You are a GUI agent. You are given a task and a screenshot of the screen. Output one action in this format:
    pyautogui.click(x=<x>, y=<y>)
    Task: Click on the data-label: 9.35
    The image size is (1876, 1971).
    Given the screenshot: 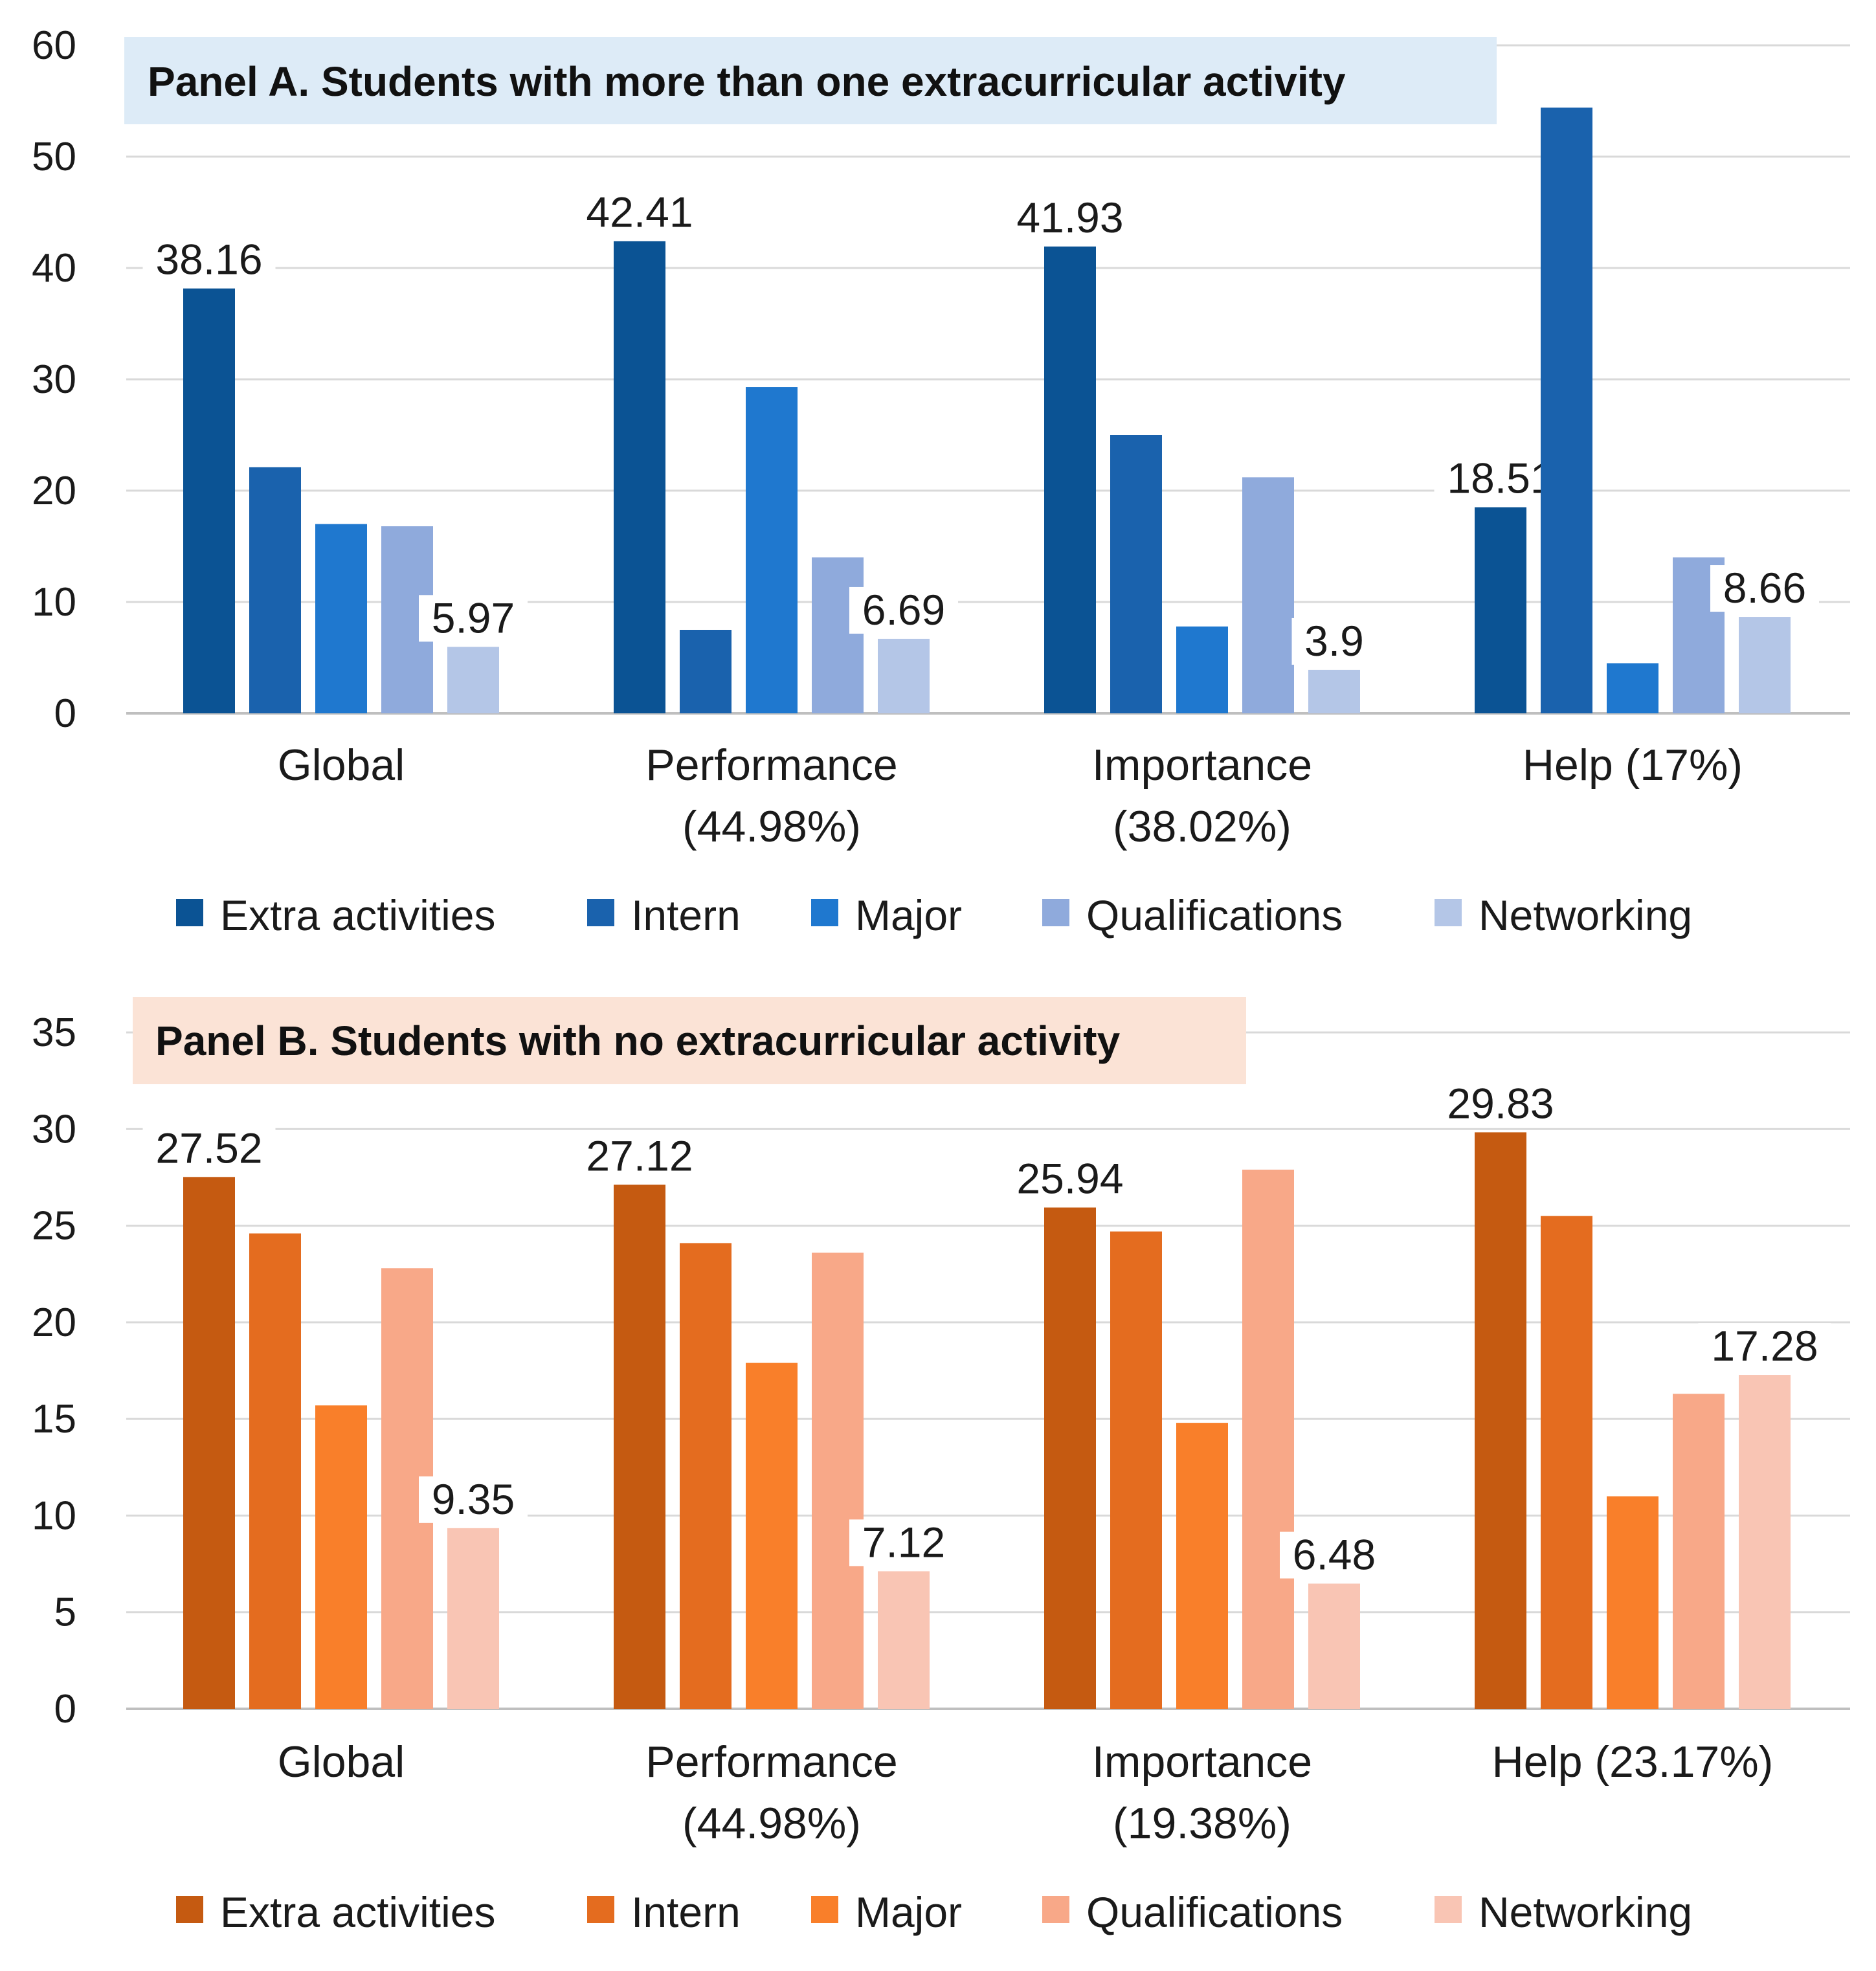 What is the action you would take?
    pyautogui.click(x=473, y=1499)
    